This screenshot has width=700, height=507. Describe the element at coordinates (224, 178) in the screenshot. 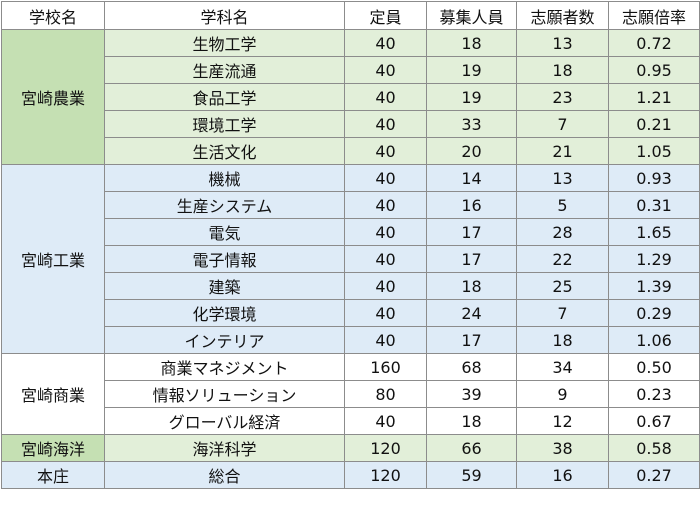

I see `department-name: 機械` at that location.